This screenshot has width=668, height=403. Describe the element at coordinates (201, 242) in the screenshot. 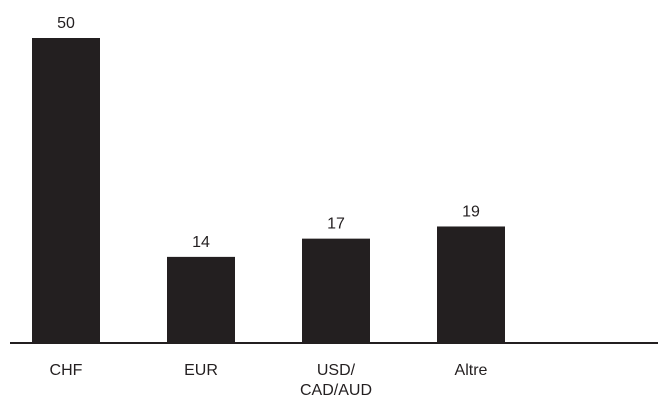

I see `value-label-1: 14` at that location.